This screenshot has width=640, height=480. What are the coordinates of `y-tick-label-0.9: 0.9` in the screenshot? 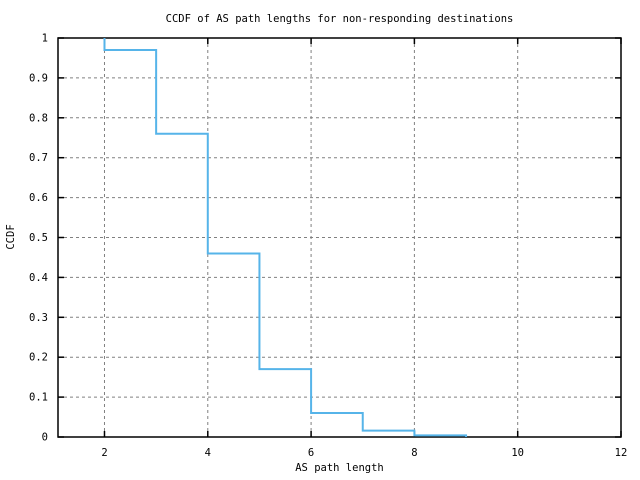 It's located at (38, 78).